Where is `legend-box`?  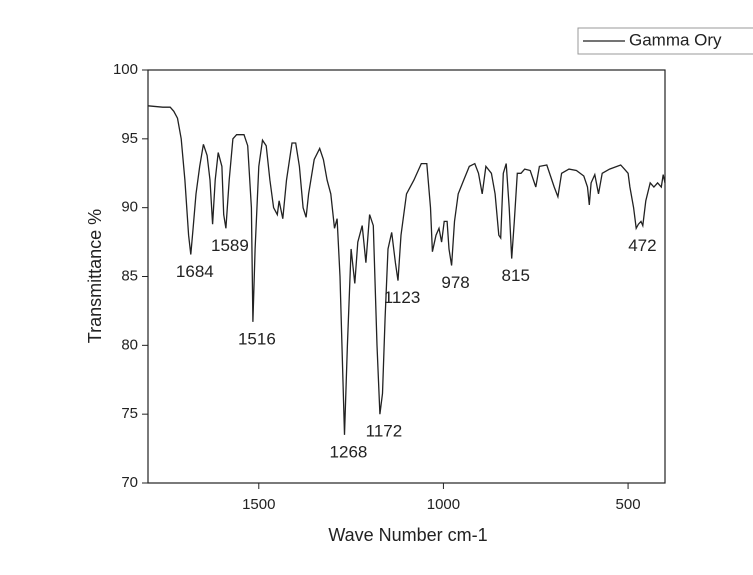 legend-box is located at coordinates (665, 41).